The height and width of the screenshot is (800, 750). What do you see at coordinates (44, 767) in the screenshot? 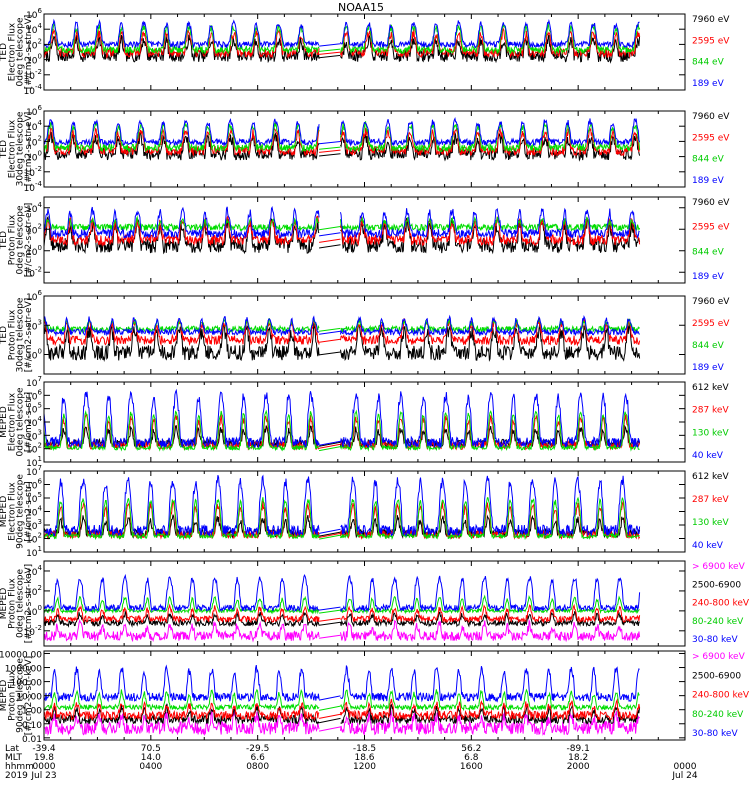
I see `time-axis-value: 0000` at bounding box center [44, 767].